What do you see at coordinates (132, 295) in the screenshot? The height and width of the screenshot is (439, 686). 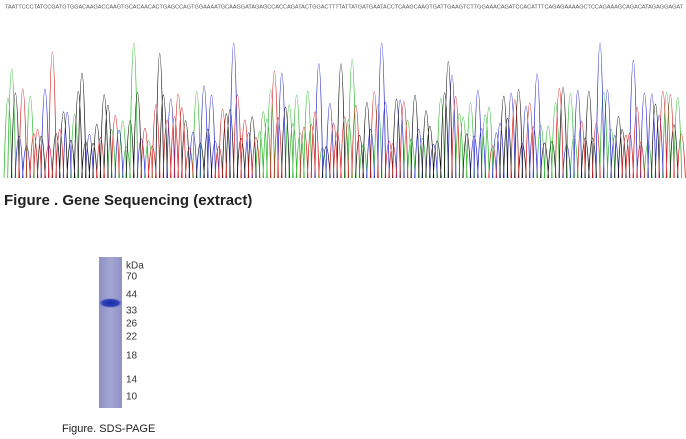 I see `marker-label: 44` at bounding box center [132, 295].